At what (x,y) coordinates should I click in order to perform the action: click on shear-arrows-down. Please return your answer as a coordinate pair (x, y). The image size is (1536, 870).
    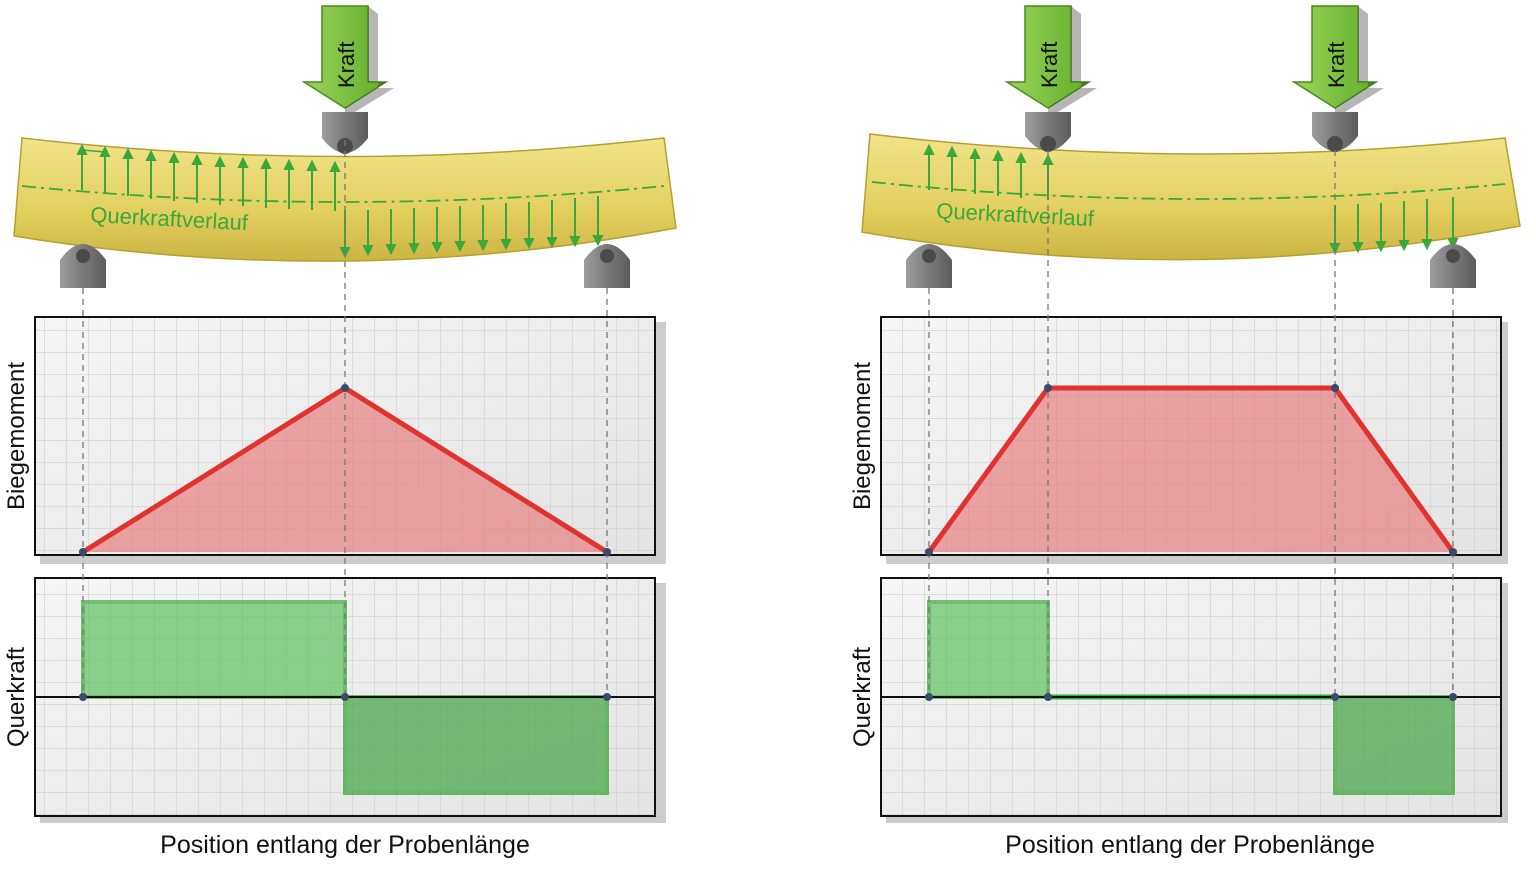
    Looking at the image, I should click on (1394, 226).